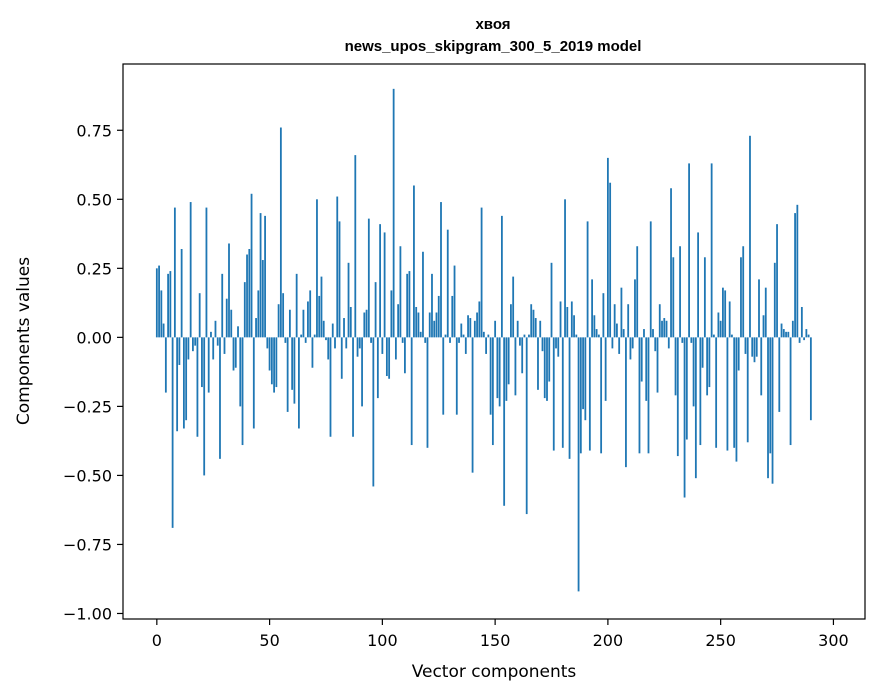  What do you see at coordinates (269, 640) in the screenshot?
I see `x-tick-label: 50` at bounding box center [269, 640].